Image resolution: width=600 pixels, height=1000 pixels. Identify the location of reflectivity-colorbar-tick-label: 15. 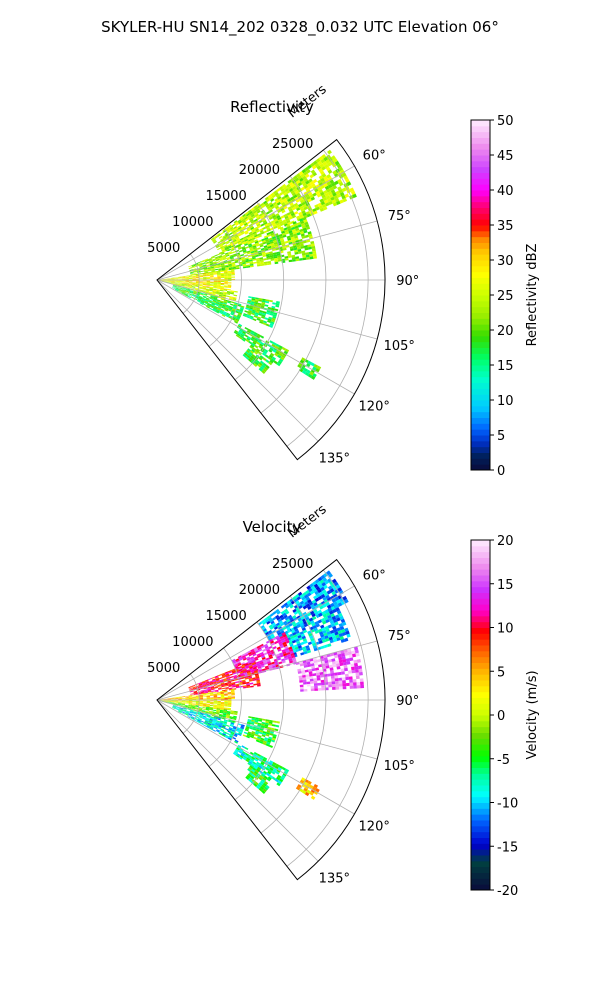
(505, 366).